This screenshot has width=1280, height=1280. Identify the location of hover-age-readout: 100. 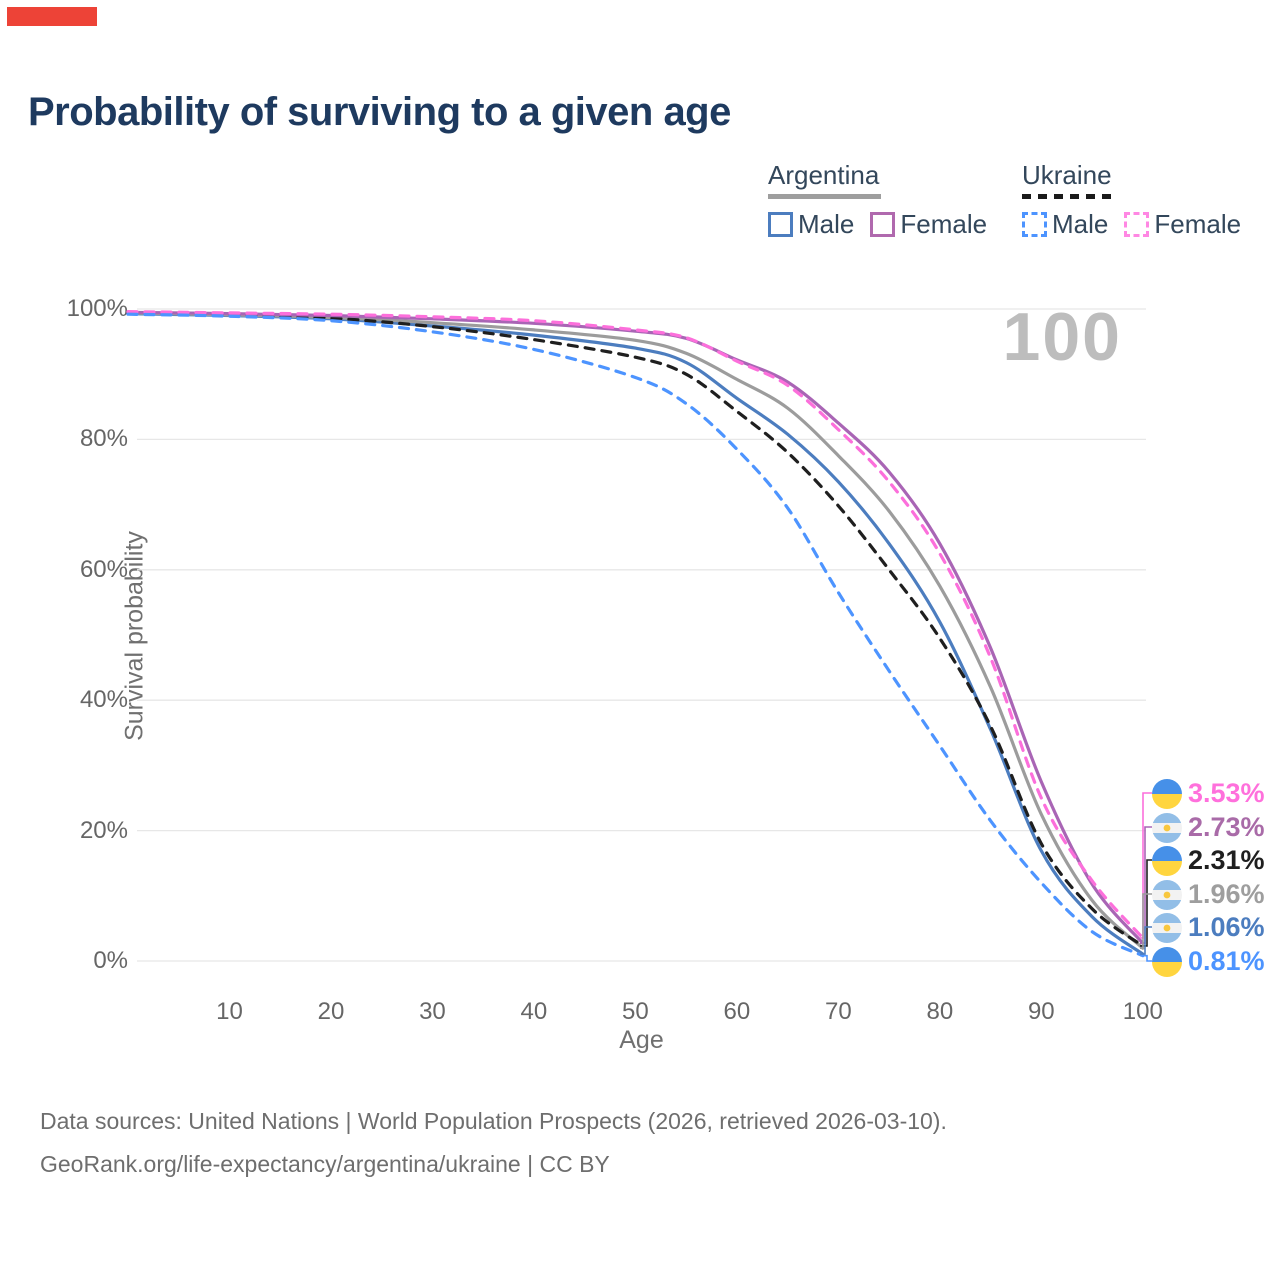
(1062, 337).